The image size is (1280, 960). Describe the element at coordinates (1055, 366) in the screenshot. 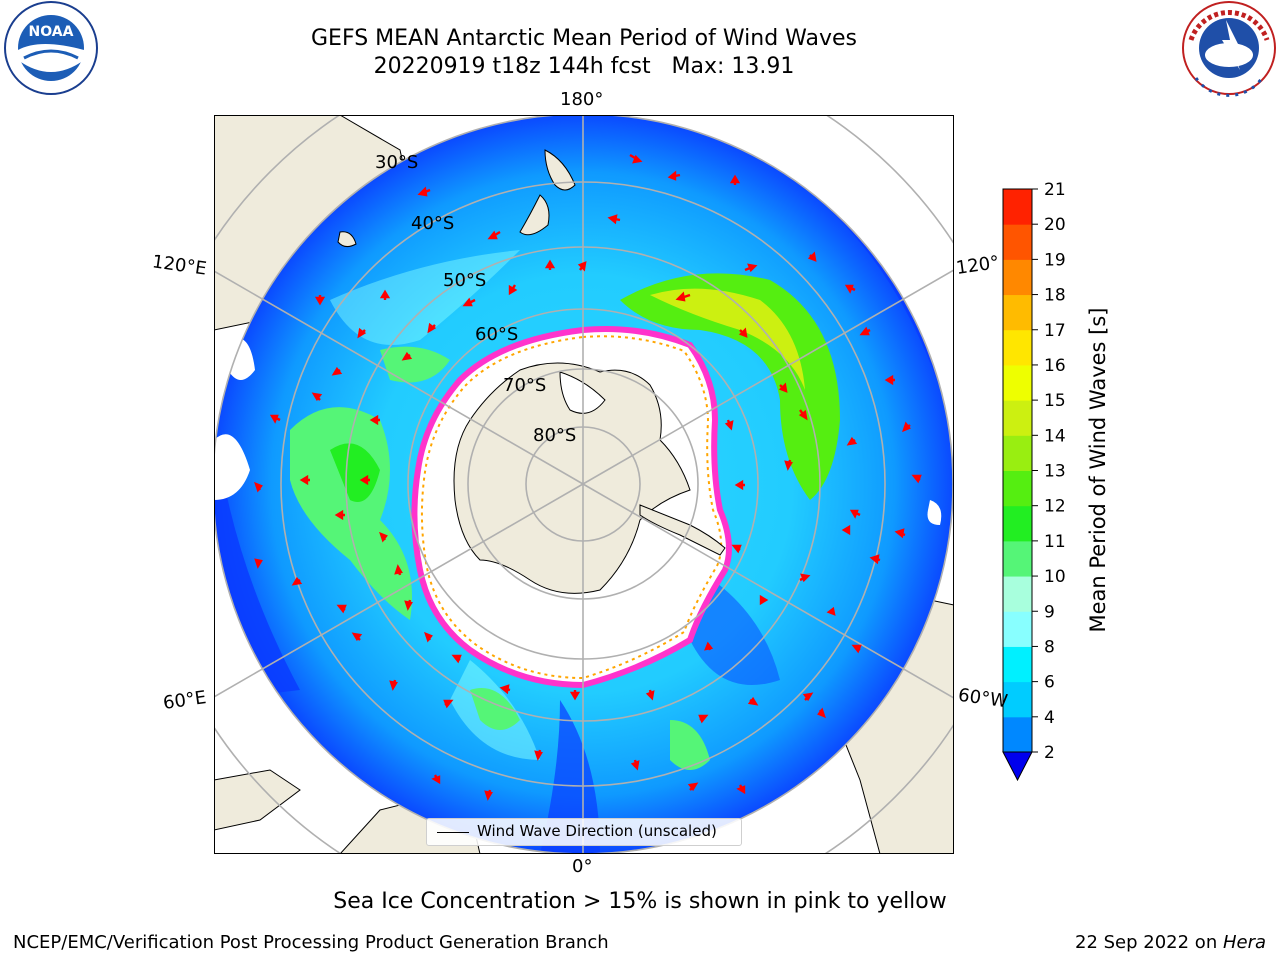

I see `colorbar-tick-label: 16` at that location.